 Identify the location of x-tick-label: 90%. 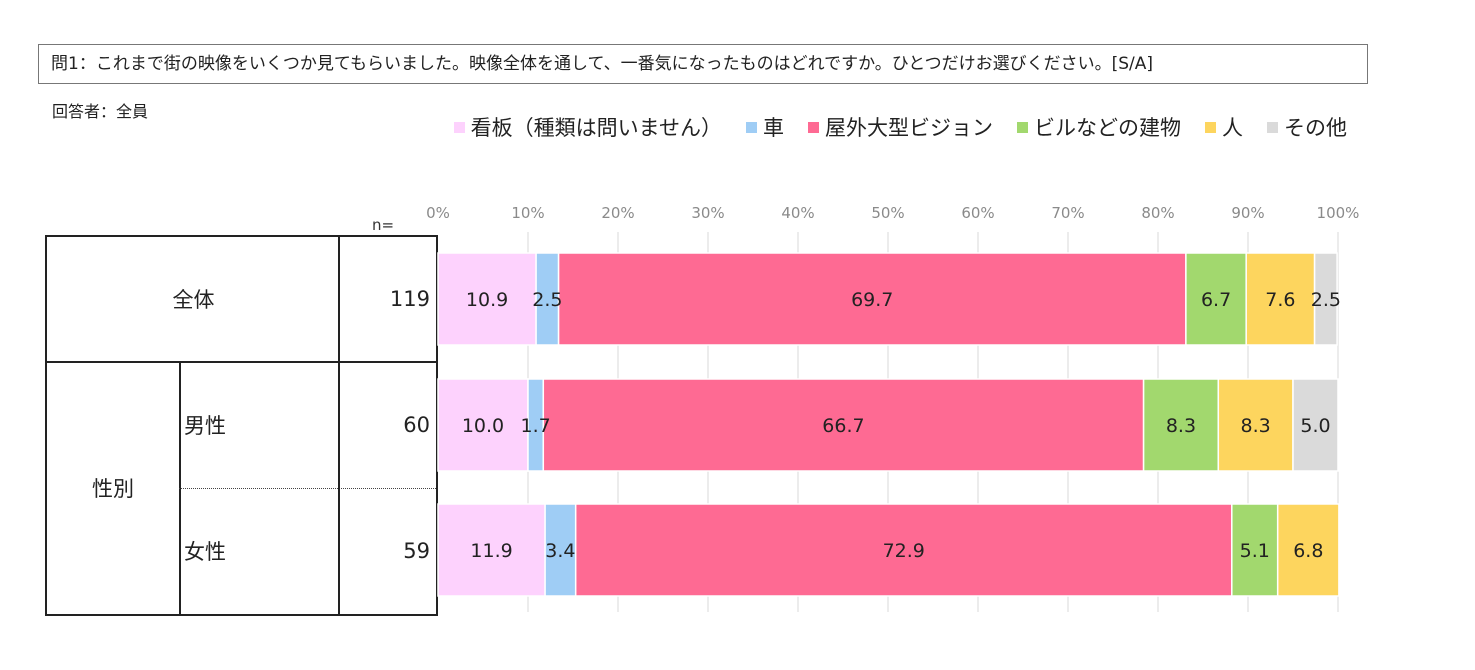
(1247, 213).